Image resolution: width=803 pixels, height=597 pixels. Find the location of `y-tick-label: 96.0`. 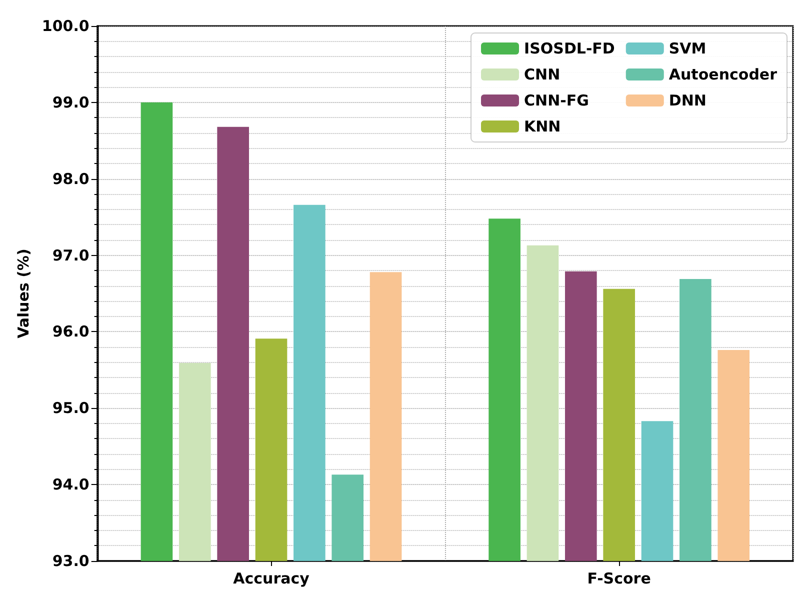

y-tick-label: 96.0 is located at coordinates (71, 331).